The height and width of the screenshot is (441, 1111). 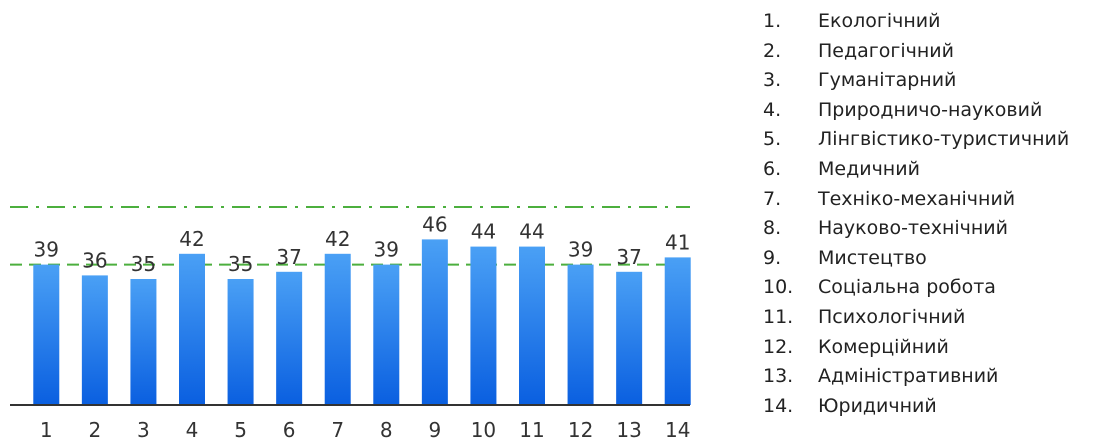 What do you see at coordinates (143, 429) in the screenshot?
I see `x-tick-3: 3` at bounding box center [143, 429].